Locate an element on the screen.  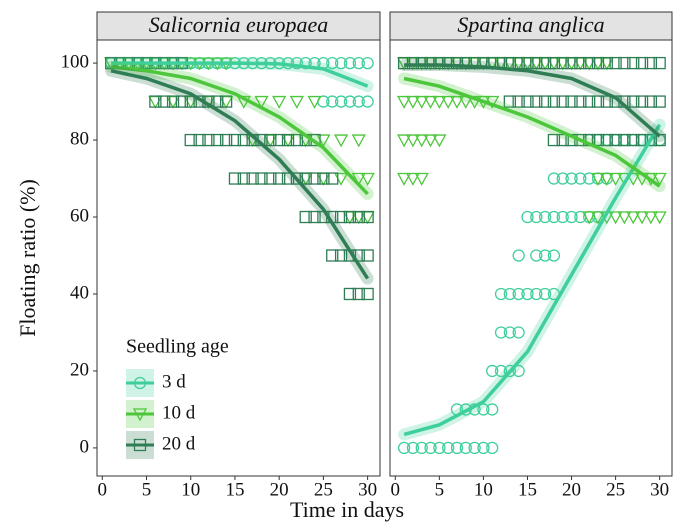
y-tick-label: 80 is located at coordinates (79, 138).